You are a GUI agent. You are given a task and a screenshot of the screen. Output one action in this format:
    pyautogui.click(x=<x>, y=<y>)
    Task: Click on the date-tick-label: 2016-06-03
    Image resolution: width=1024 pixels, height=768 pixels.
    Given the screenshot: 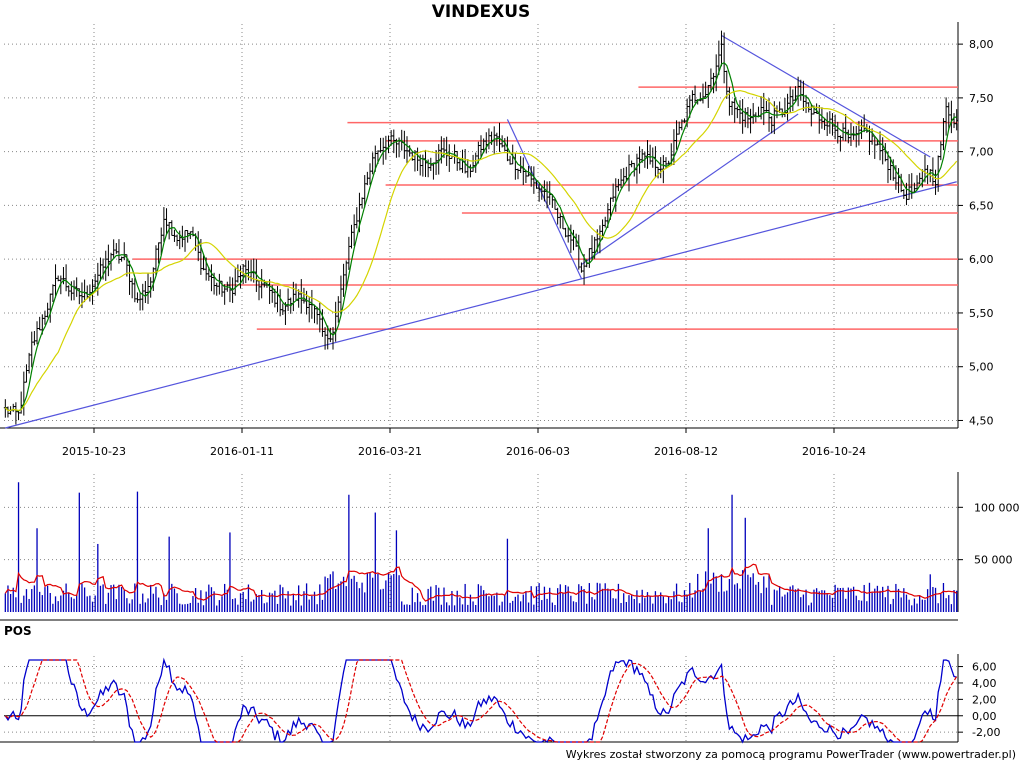 What is the action you would take?
    pyautogui.click(x=538, y=451)
    